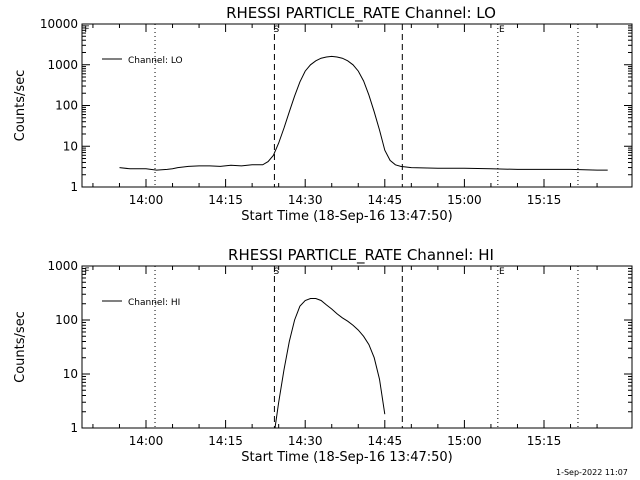  I want to click on x-tick-label-1-0: 14:00, so click(146, 441).